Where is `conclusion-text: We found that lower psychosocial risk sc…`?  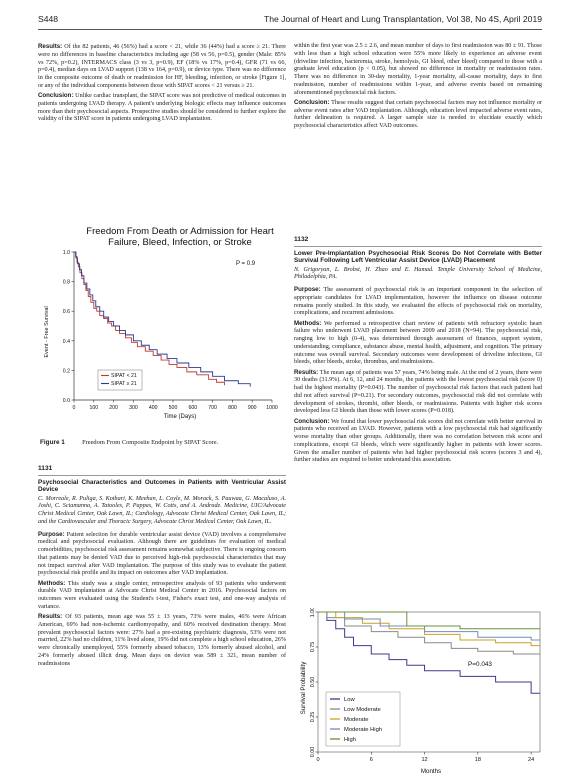 conclusion-text: We found that lower psychosocial risk sc… is located at coordinates (418, 441).